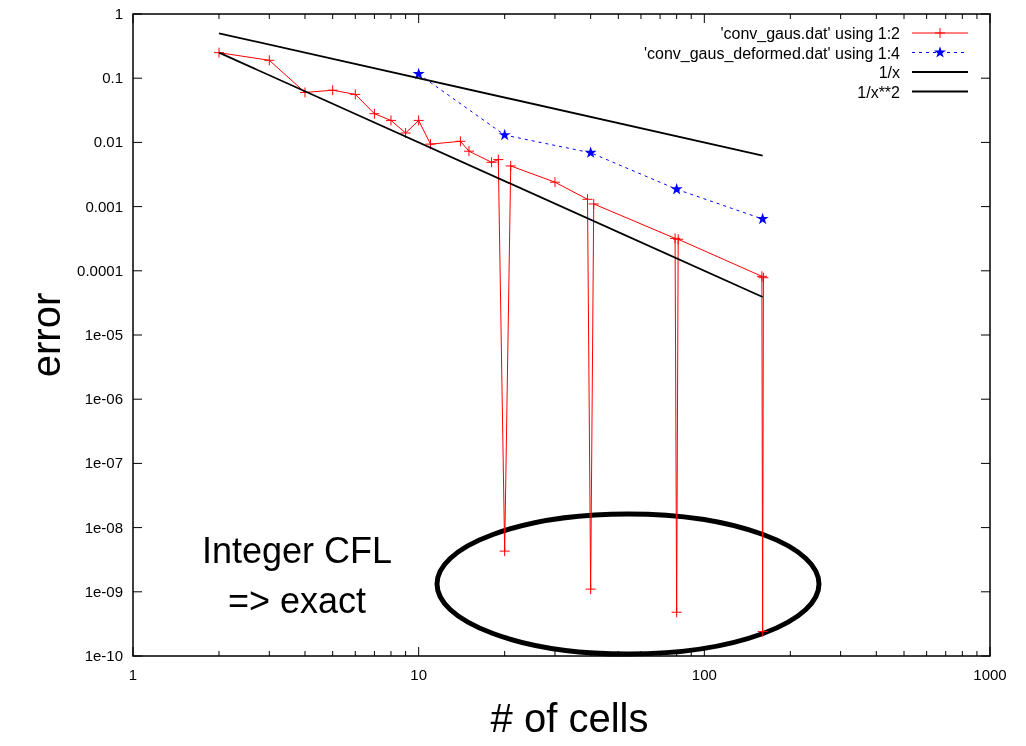 The width and height of the screenshot is (1026, 746). I want to click on x-axis-title: # of cells, so click(569, 718).